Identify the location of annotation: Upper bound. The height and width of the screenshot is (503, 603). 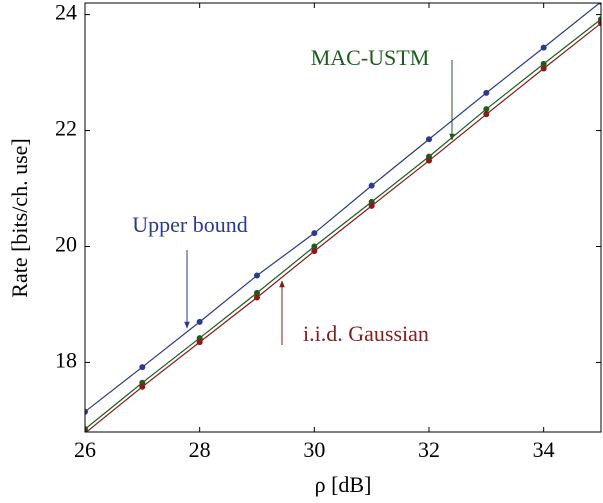
(189, 224).